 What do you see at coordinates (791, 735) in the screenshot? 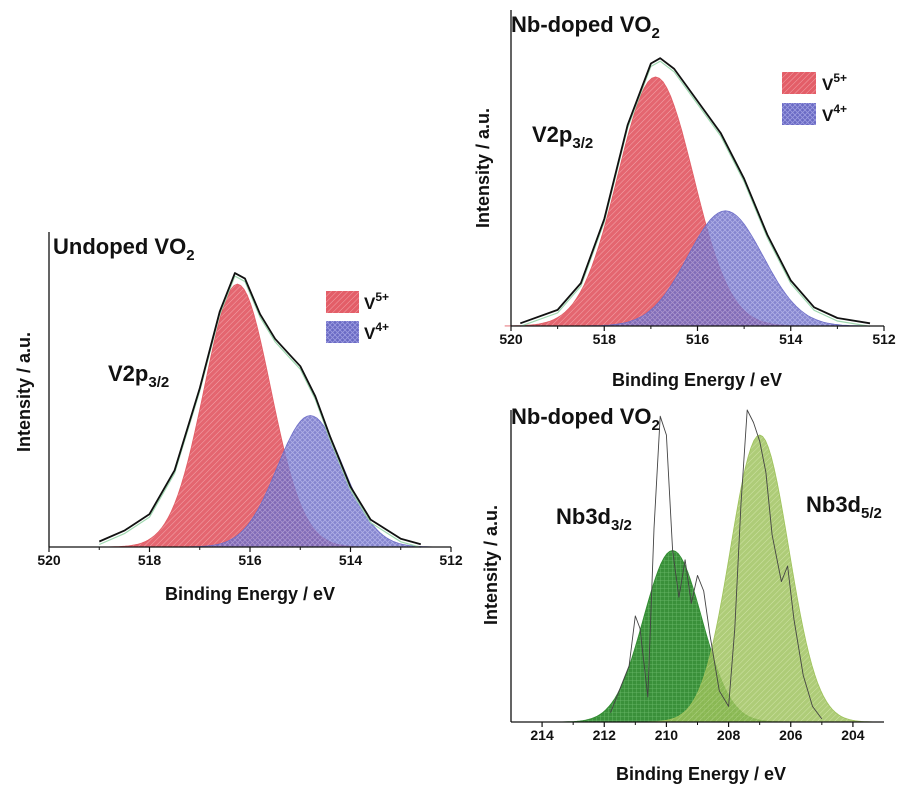
I see `x-tick-label: 206` at bounding box center [791, 735].